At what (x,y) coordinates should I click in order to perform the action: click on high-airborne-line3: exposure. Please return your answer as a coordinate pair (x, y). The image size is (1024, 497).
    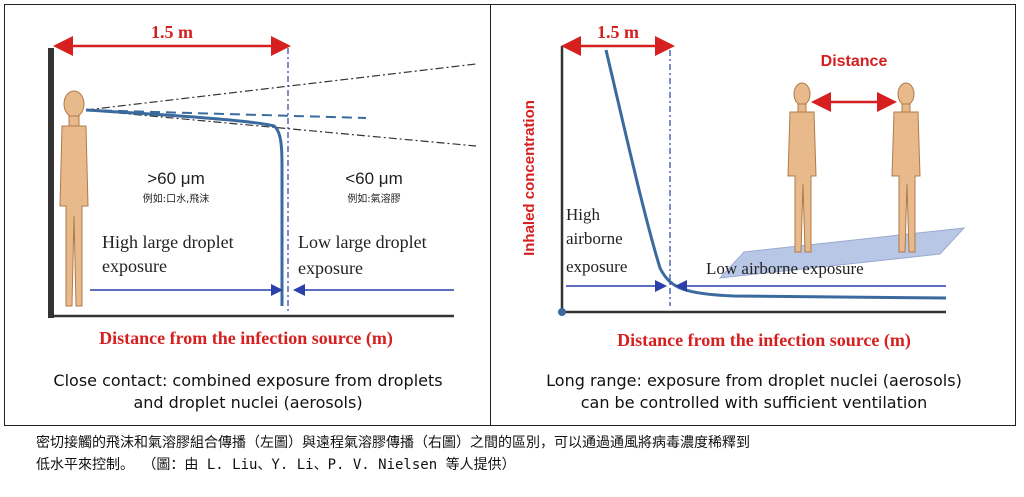
    Looking at the image, I should click on (596, 266).